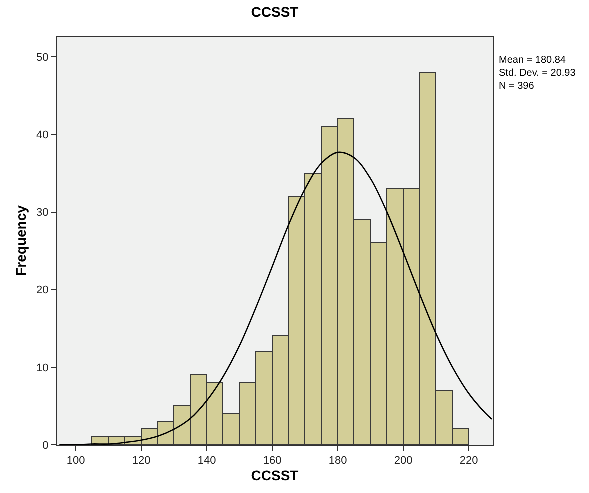 This screenshot has height=493, width=589. What do you see at coordinates (141, 461) in the screenshot?
I see `x-tick-label: 120` at bounding box center [141, 461].